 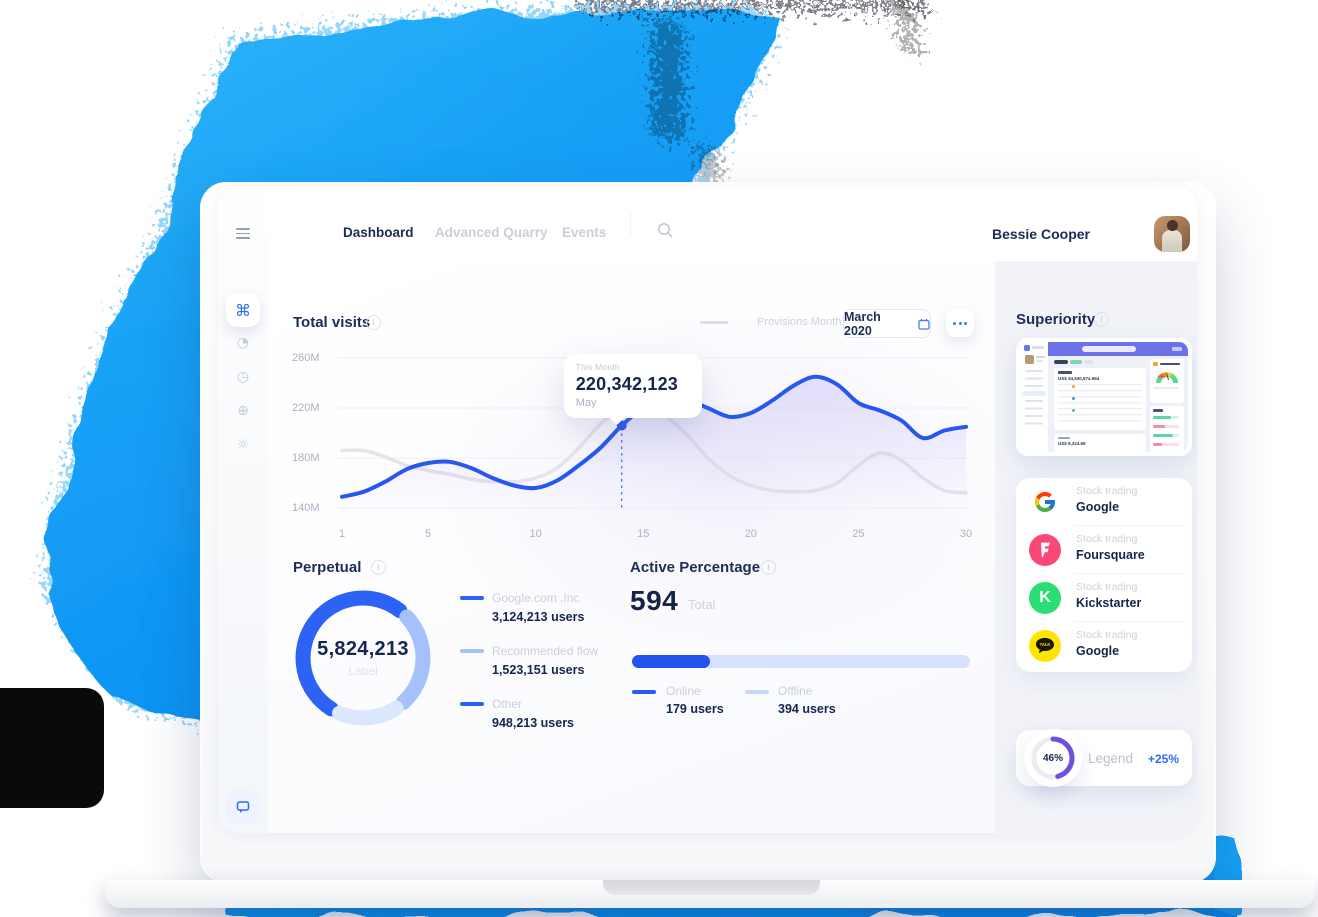 I want to click on stock-row-google: Stock trading Google, so click(x=1104, y=502).